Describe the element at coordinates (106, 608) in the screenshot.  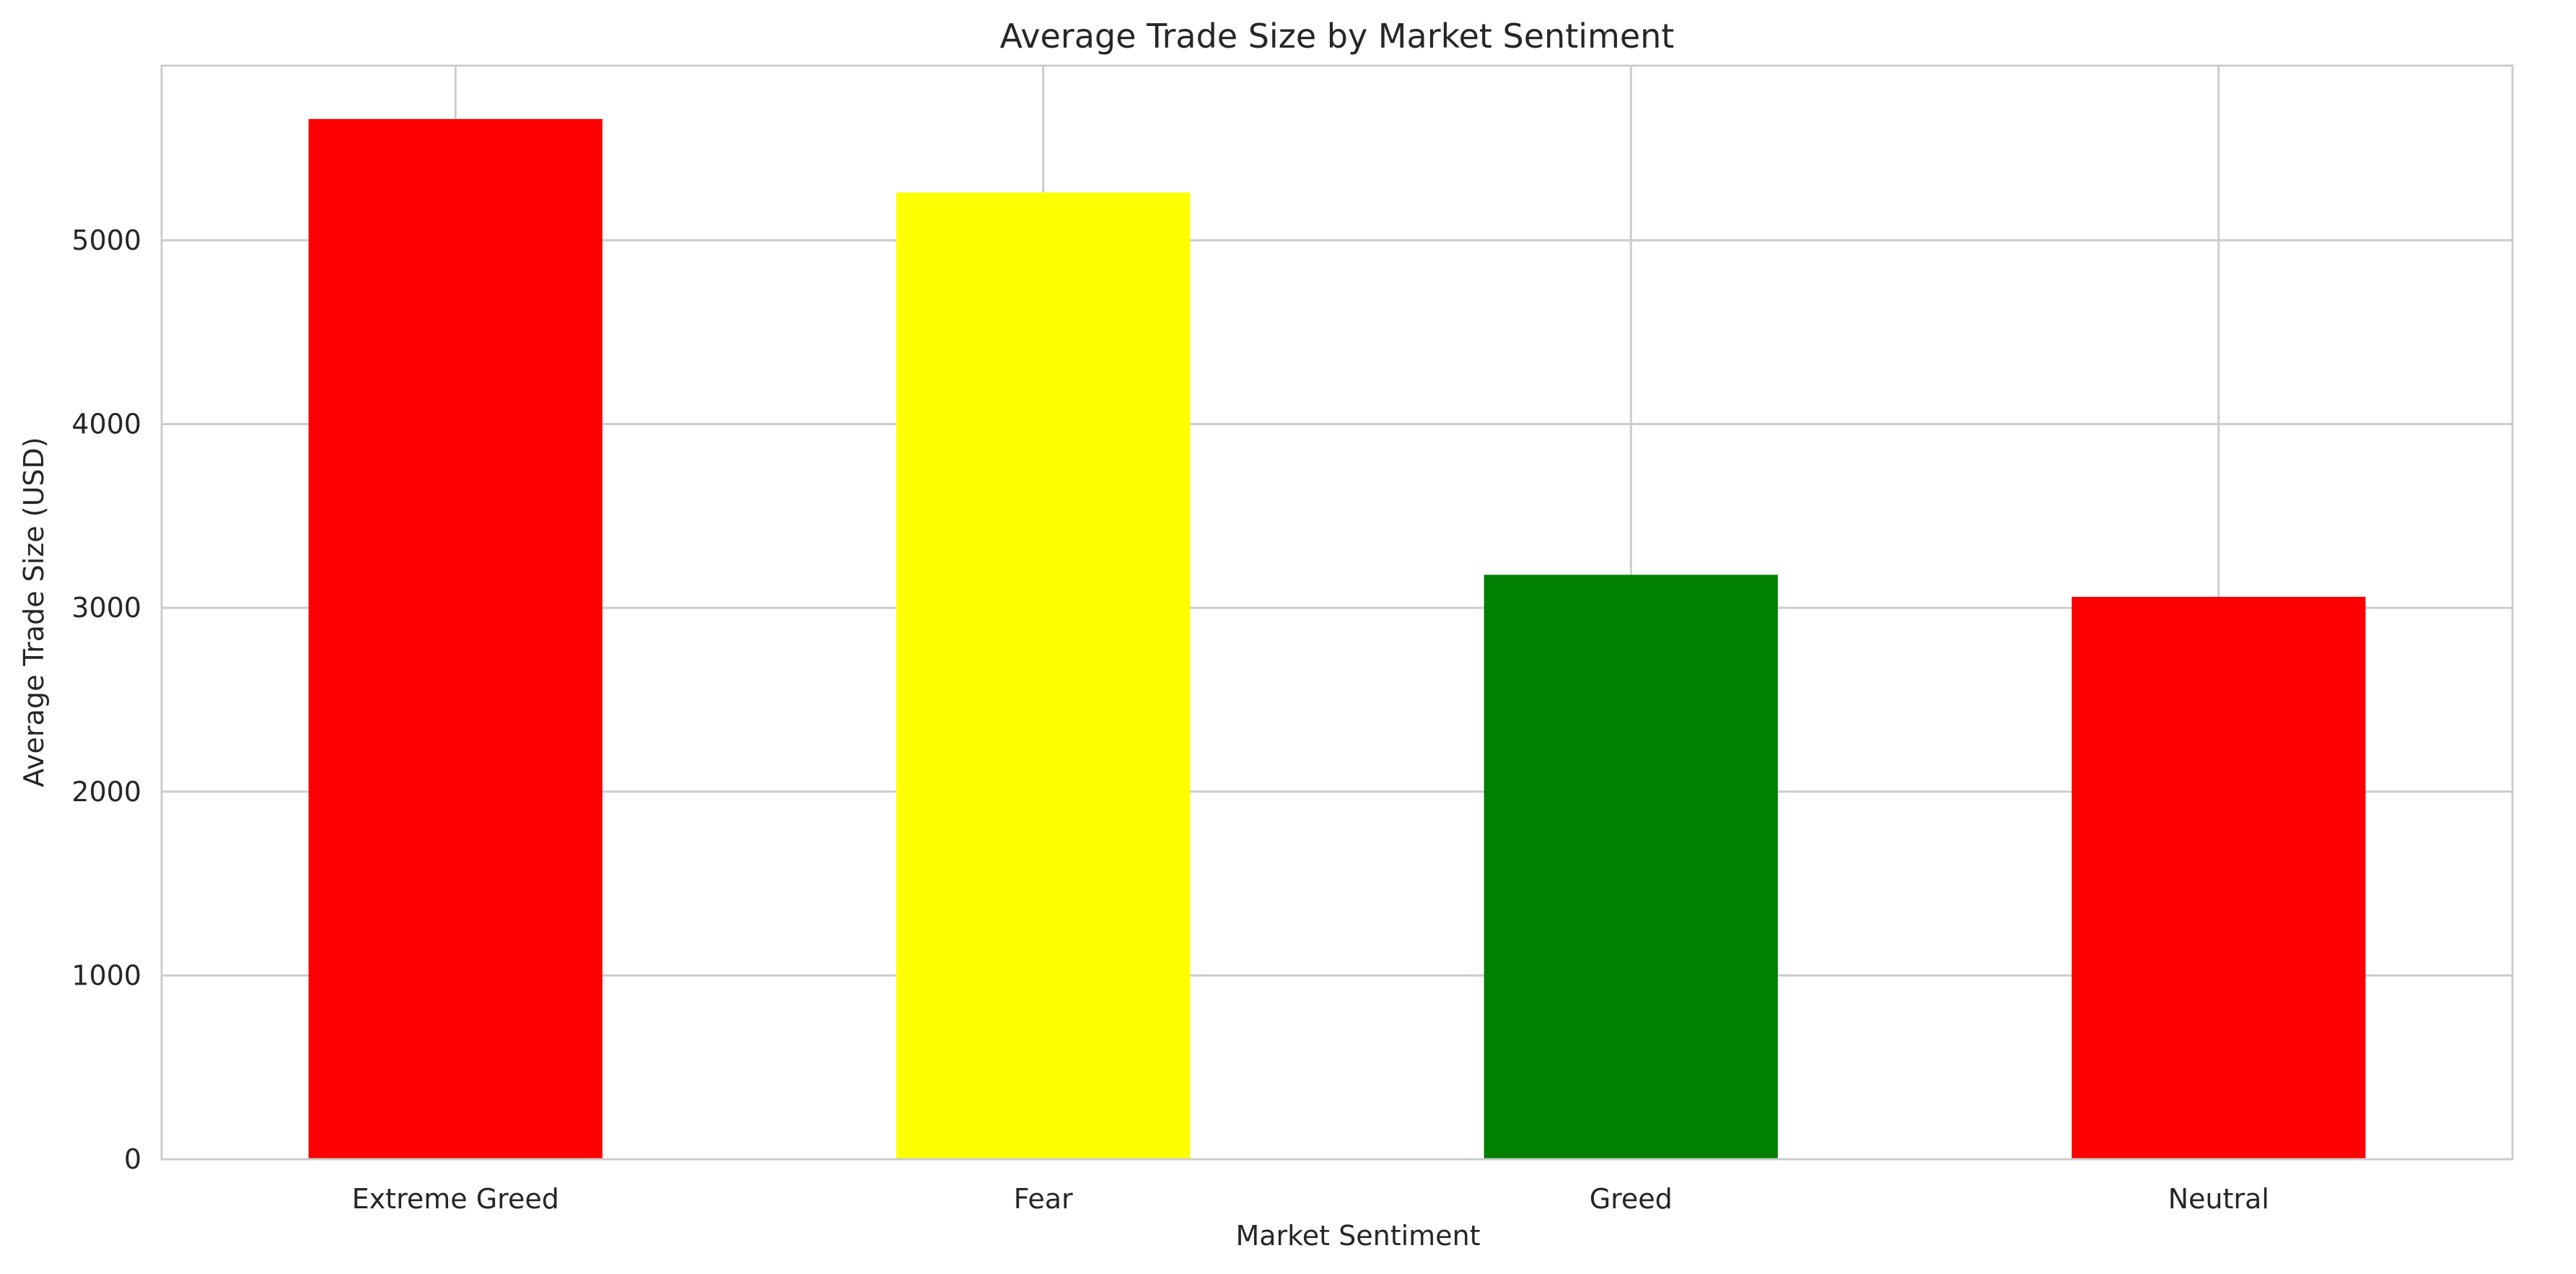
I see `y-tick-label: 3000` at that location.